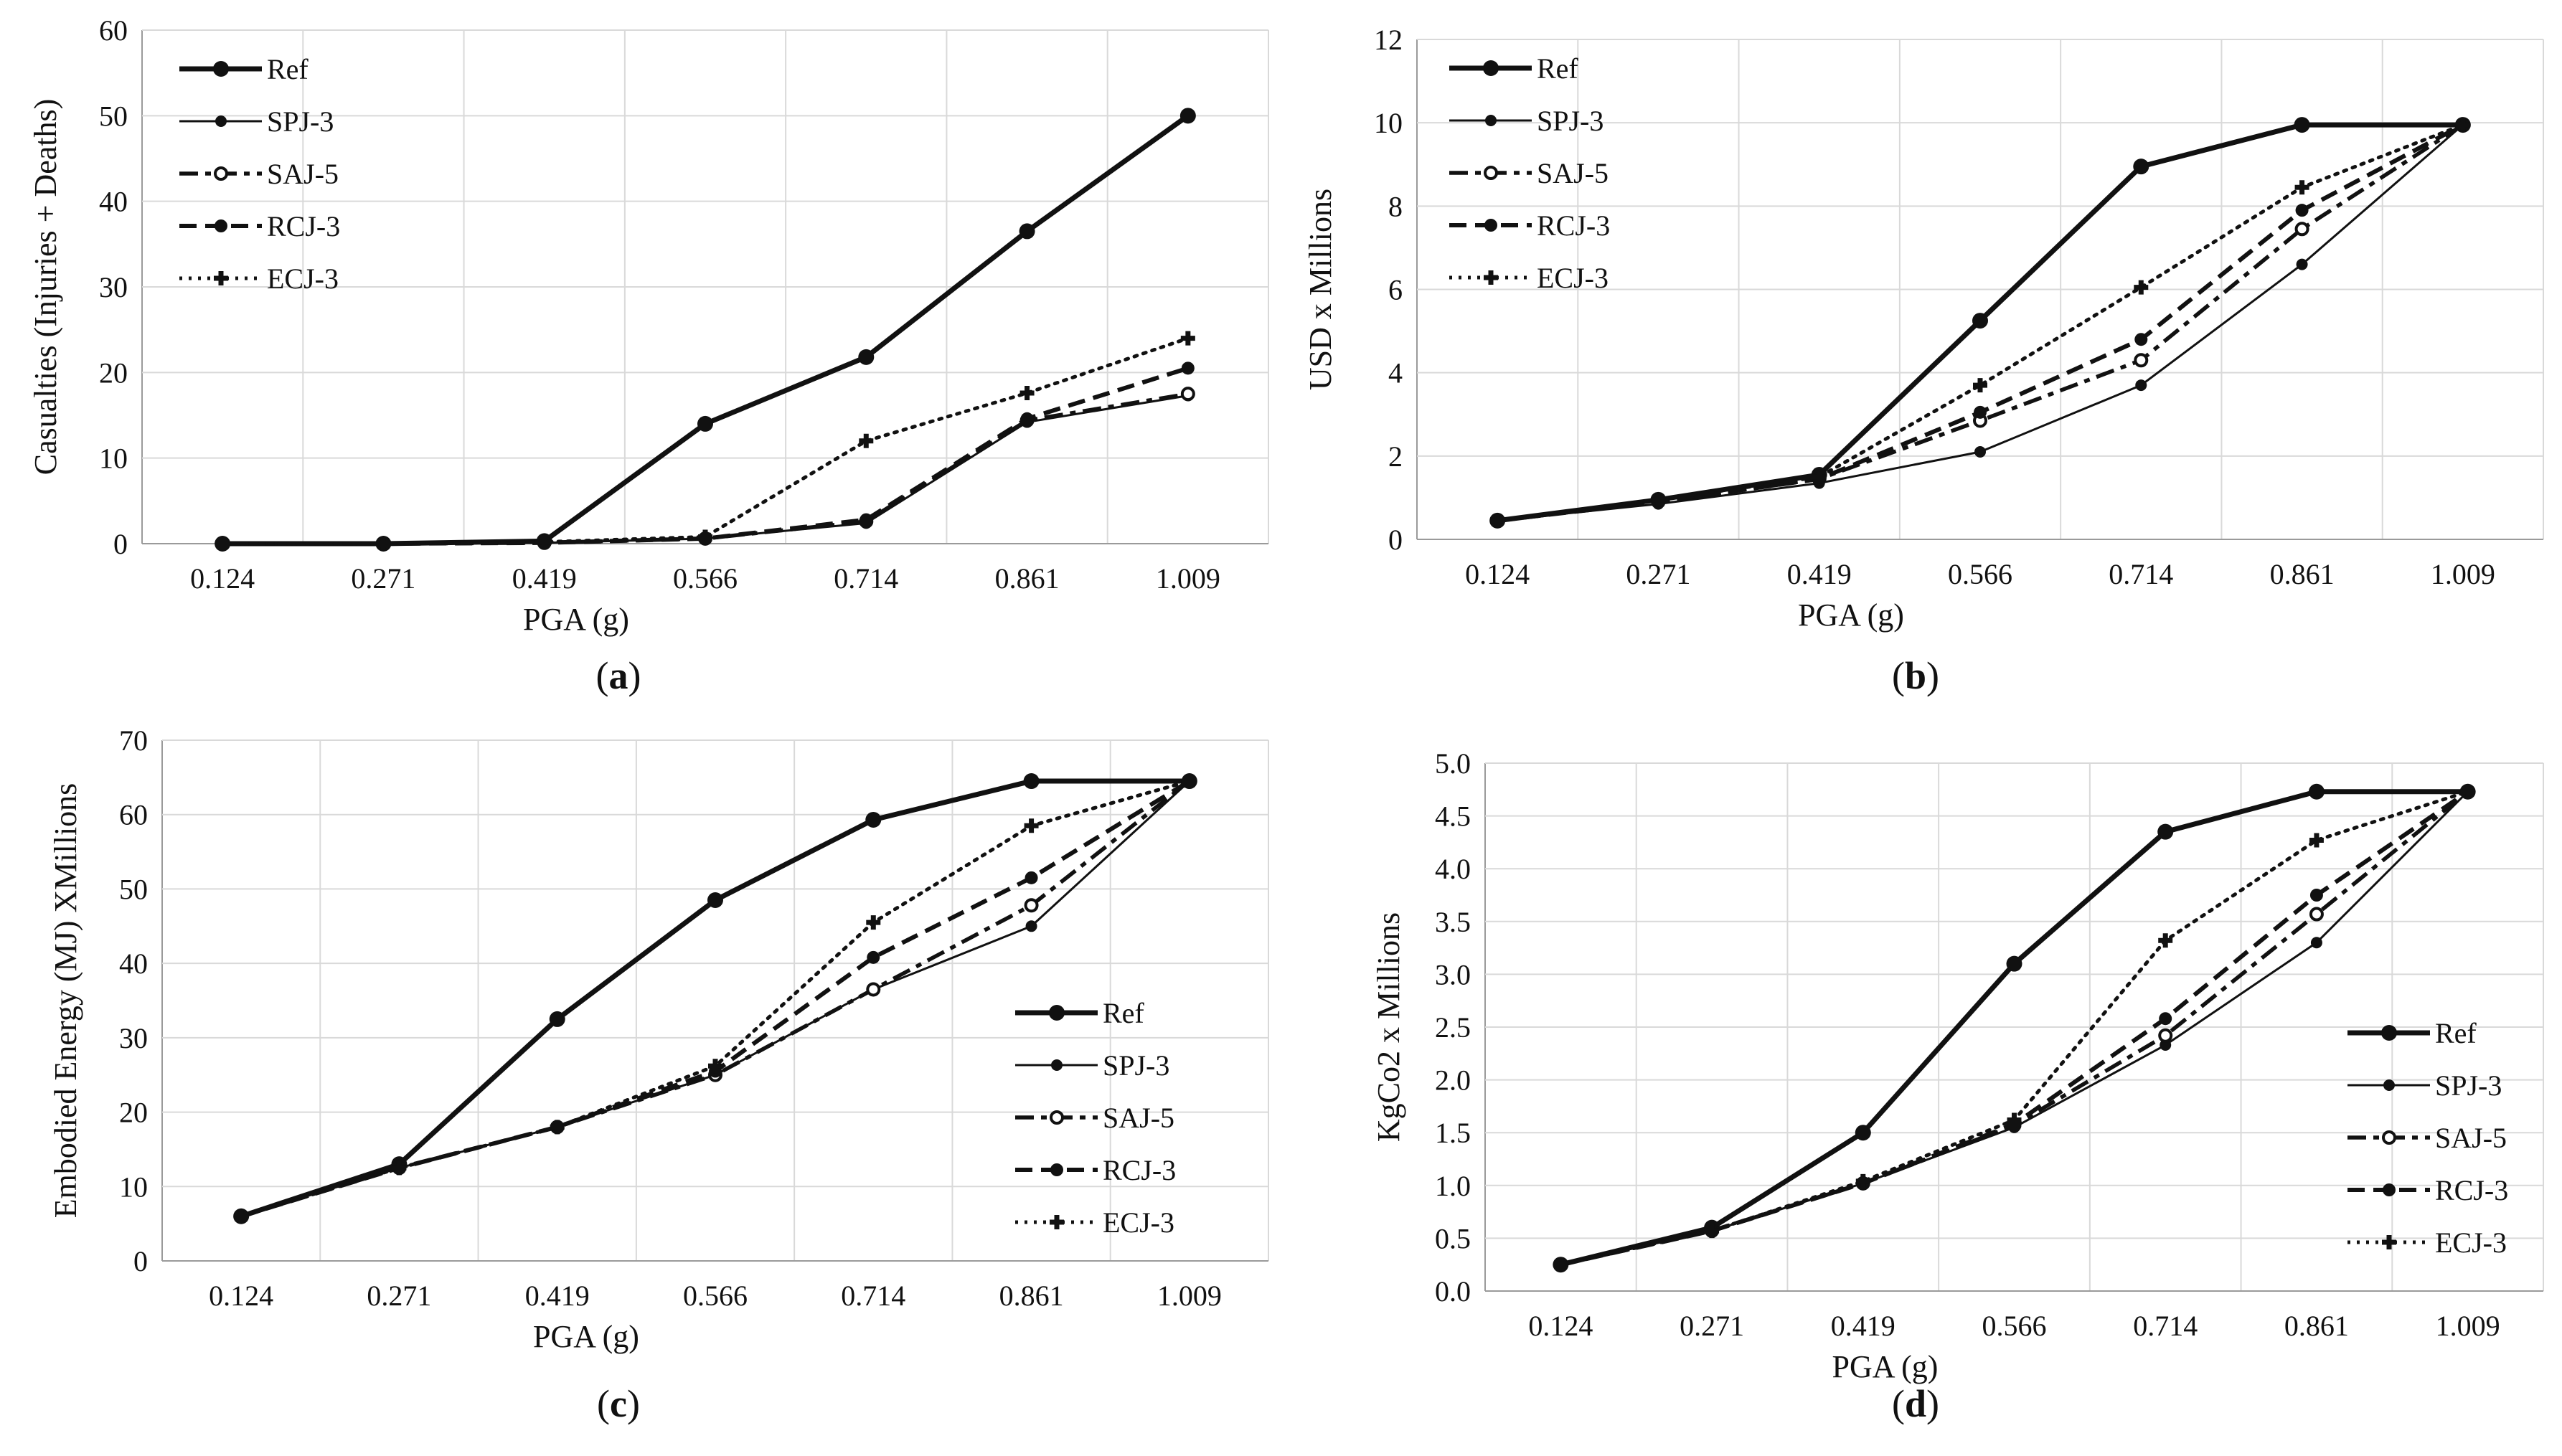 This screenshot has width=2562, height=1456. I want to click on y-tick-label: 70, so click(134, 740).